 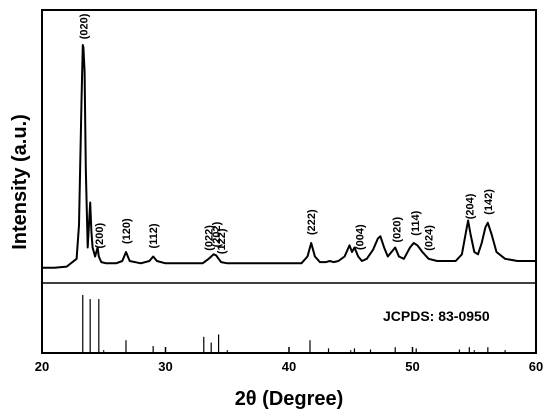 I want to click on x-tick-label: 60, so click(x=536, y=366).